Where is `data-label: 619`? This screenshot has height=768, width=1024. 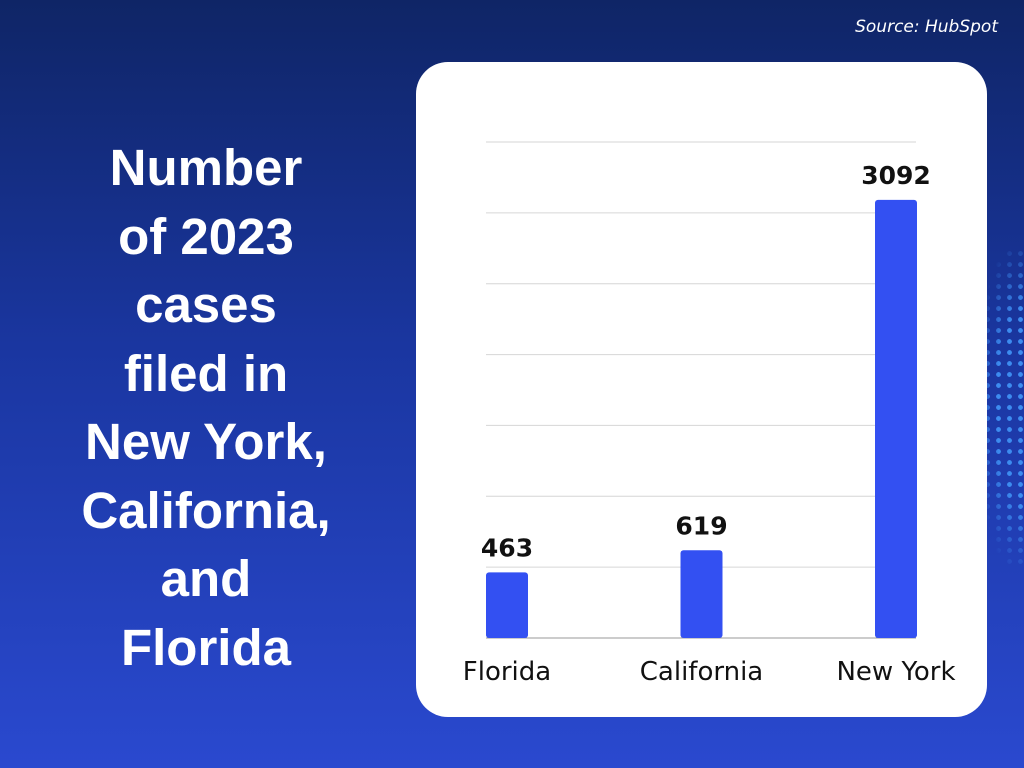 data-label: 619 is located at coordinates (701, 525).